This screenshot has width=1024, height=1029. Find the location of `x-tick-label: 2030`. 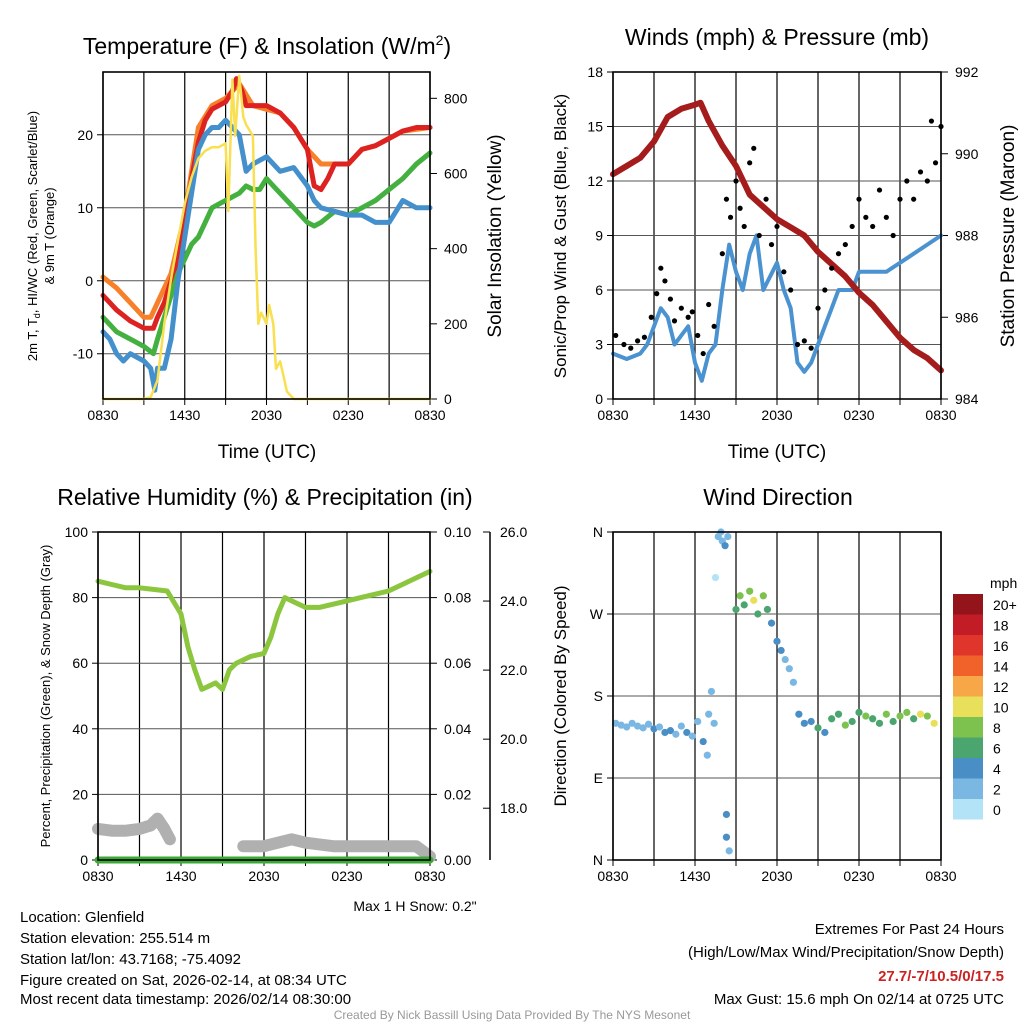

x-tick-label: 2030 is located at coordinates (776, 415).